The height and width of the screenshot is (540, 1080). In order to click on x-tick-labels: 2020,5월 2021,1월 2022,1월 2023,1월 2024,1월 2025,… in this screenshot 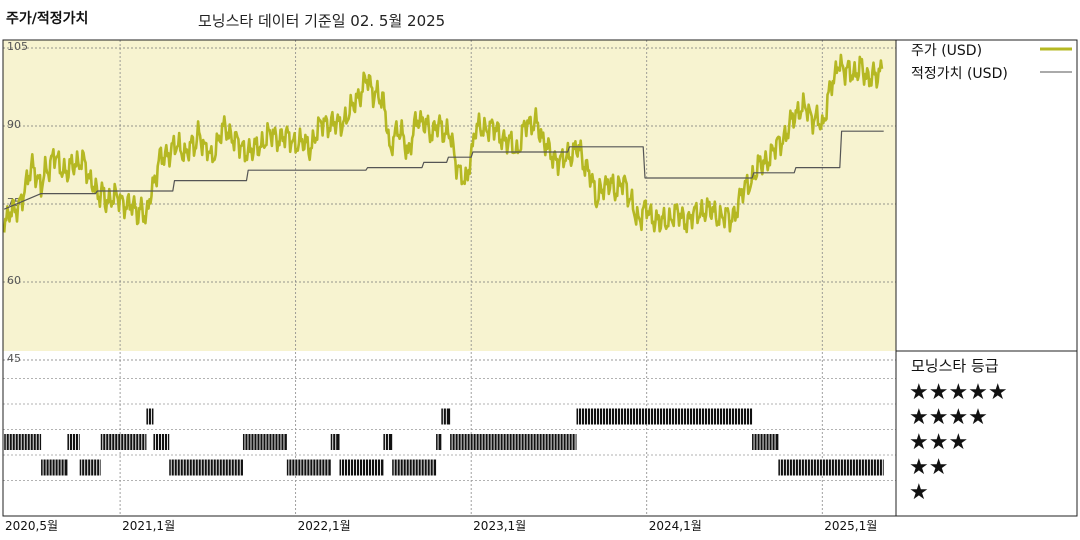, I will do `click(441, 526)`.